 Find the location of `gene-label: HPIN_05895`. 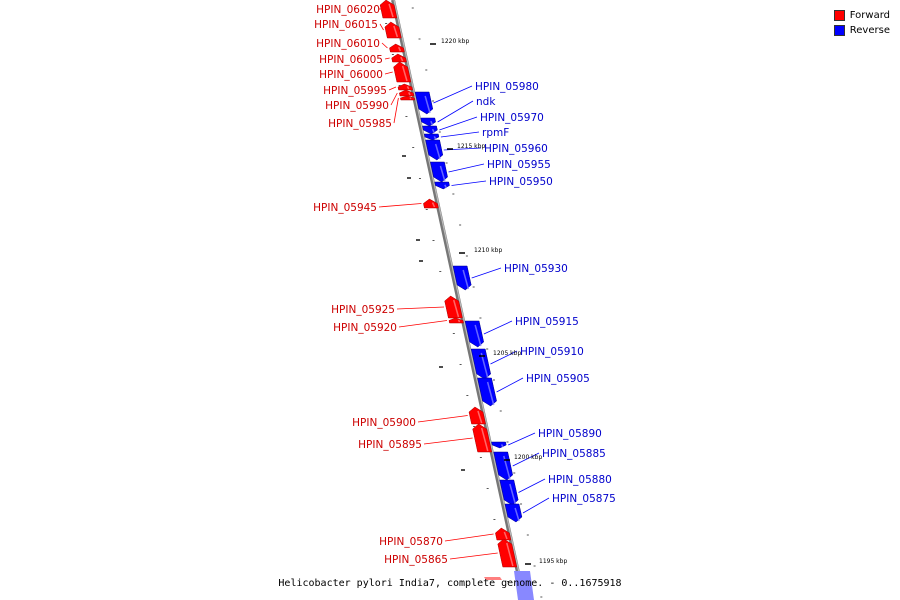

gene-label: HPIN_05895 is located at coordinates (390, 445).